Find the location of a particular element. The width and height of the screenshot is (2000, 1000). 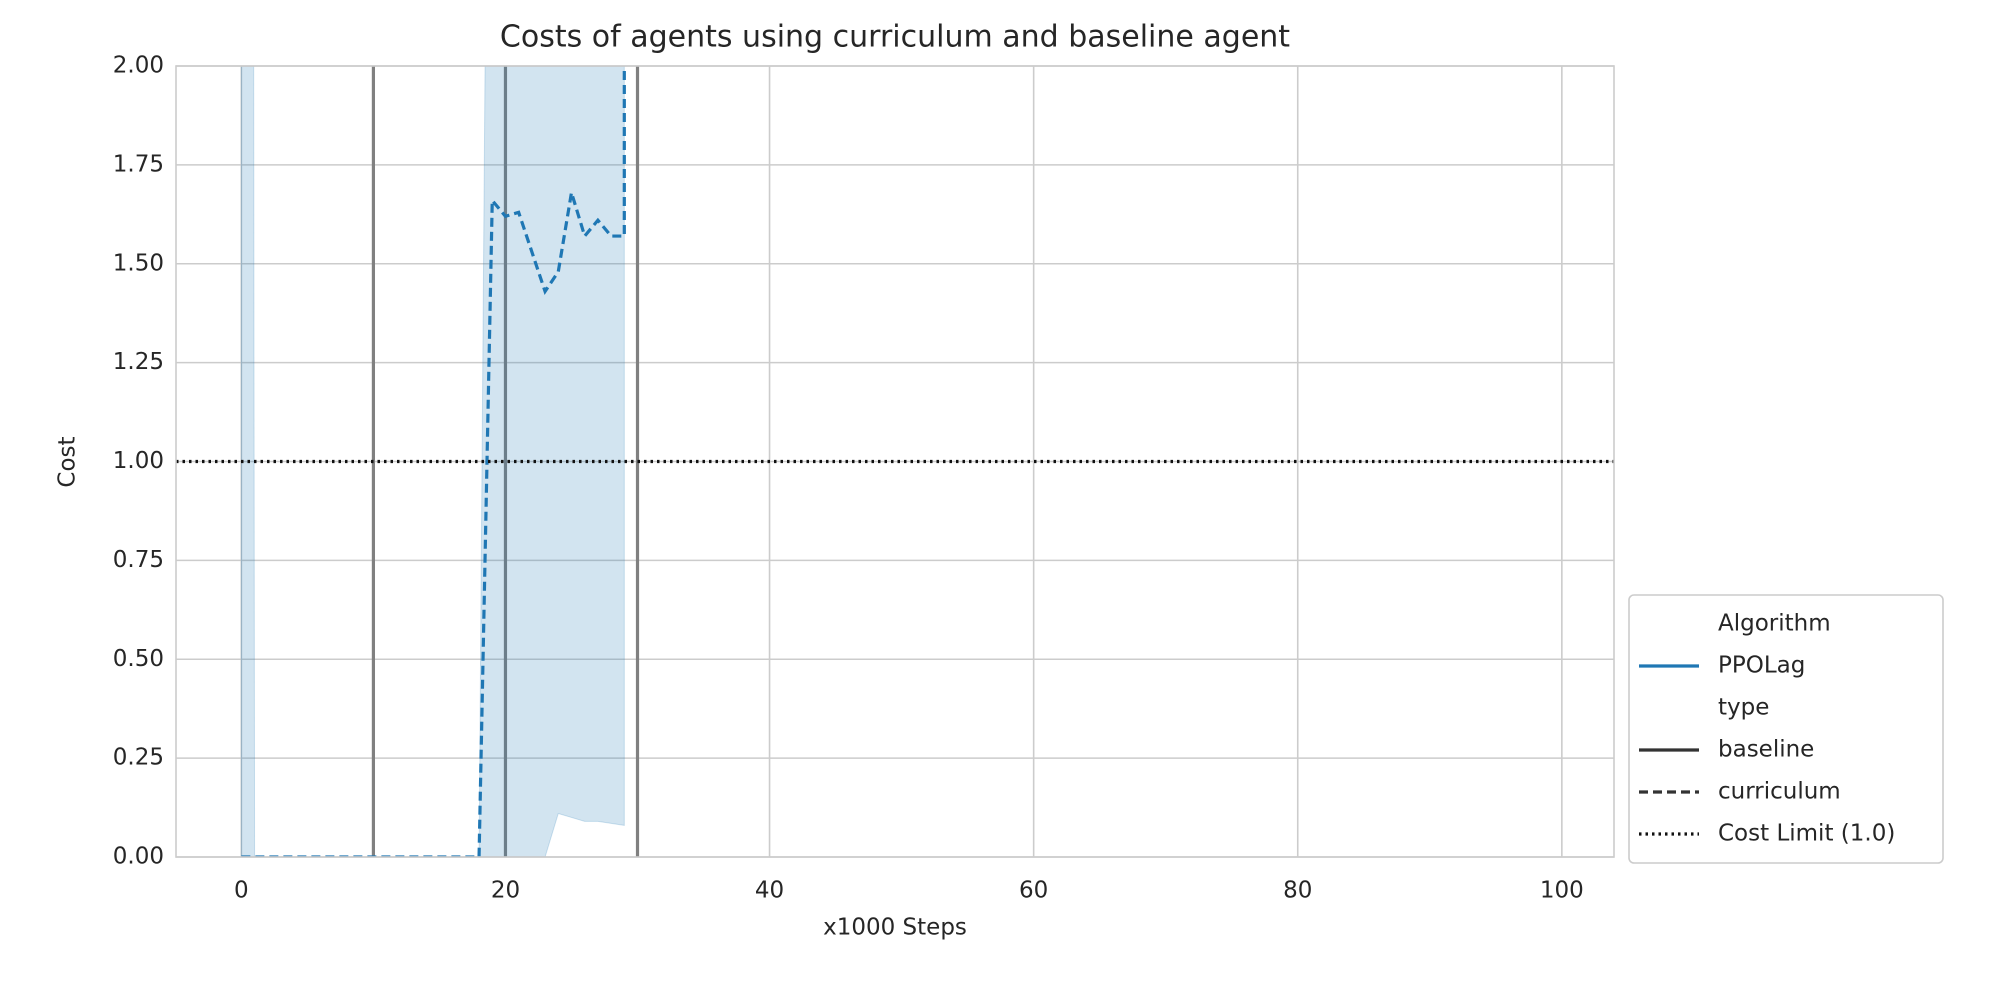

x-tick-label: 20 is located at coordinates (505, 891).